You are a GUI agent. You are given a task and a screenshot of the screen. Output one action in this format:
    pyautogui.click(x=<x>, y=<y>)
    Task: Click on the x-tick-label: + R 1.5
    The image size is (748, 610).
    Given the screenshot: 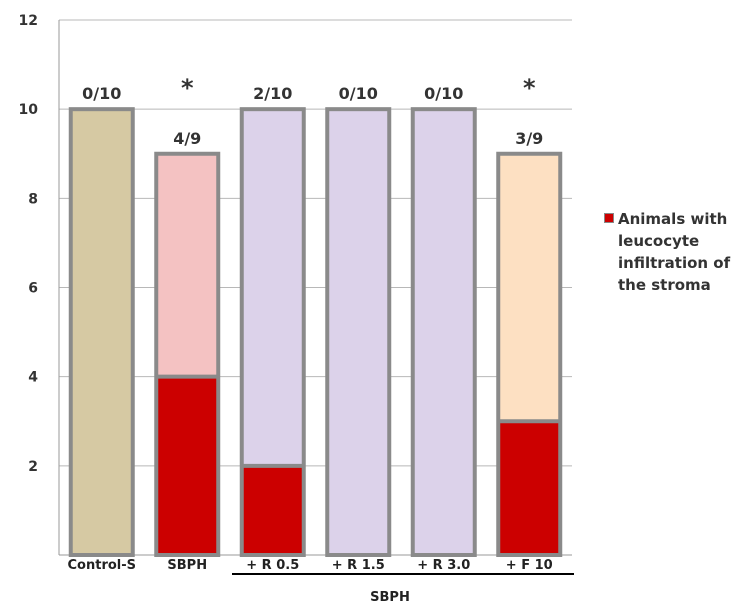 What is the action you would take?
    pyautogui.click(x=358, y=565)
    